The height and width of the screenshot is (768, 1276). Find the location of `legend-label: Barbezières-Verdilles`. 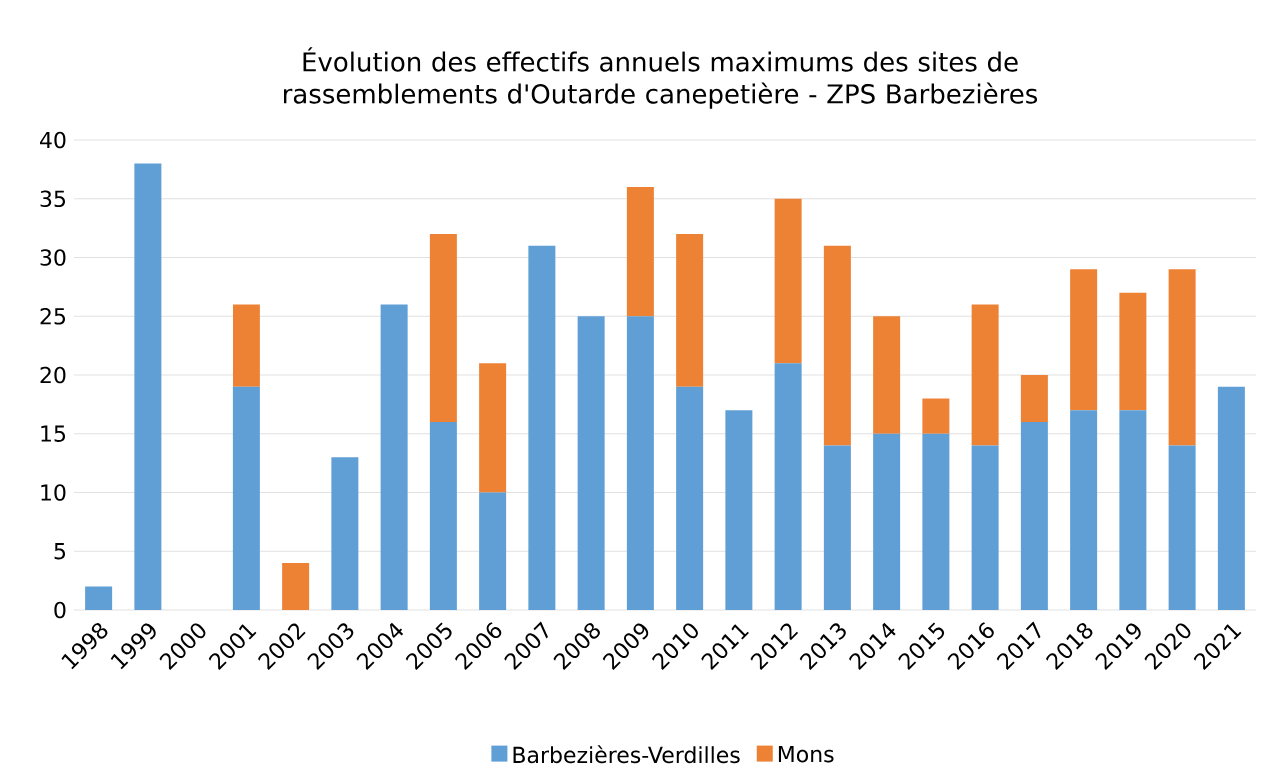

legend-label: Barbezières-Verdilles is located at coordinates (626, 754).